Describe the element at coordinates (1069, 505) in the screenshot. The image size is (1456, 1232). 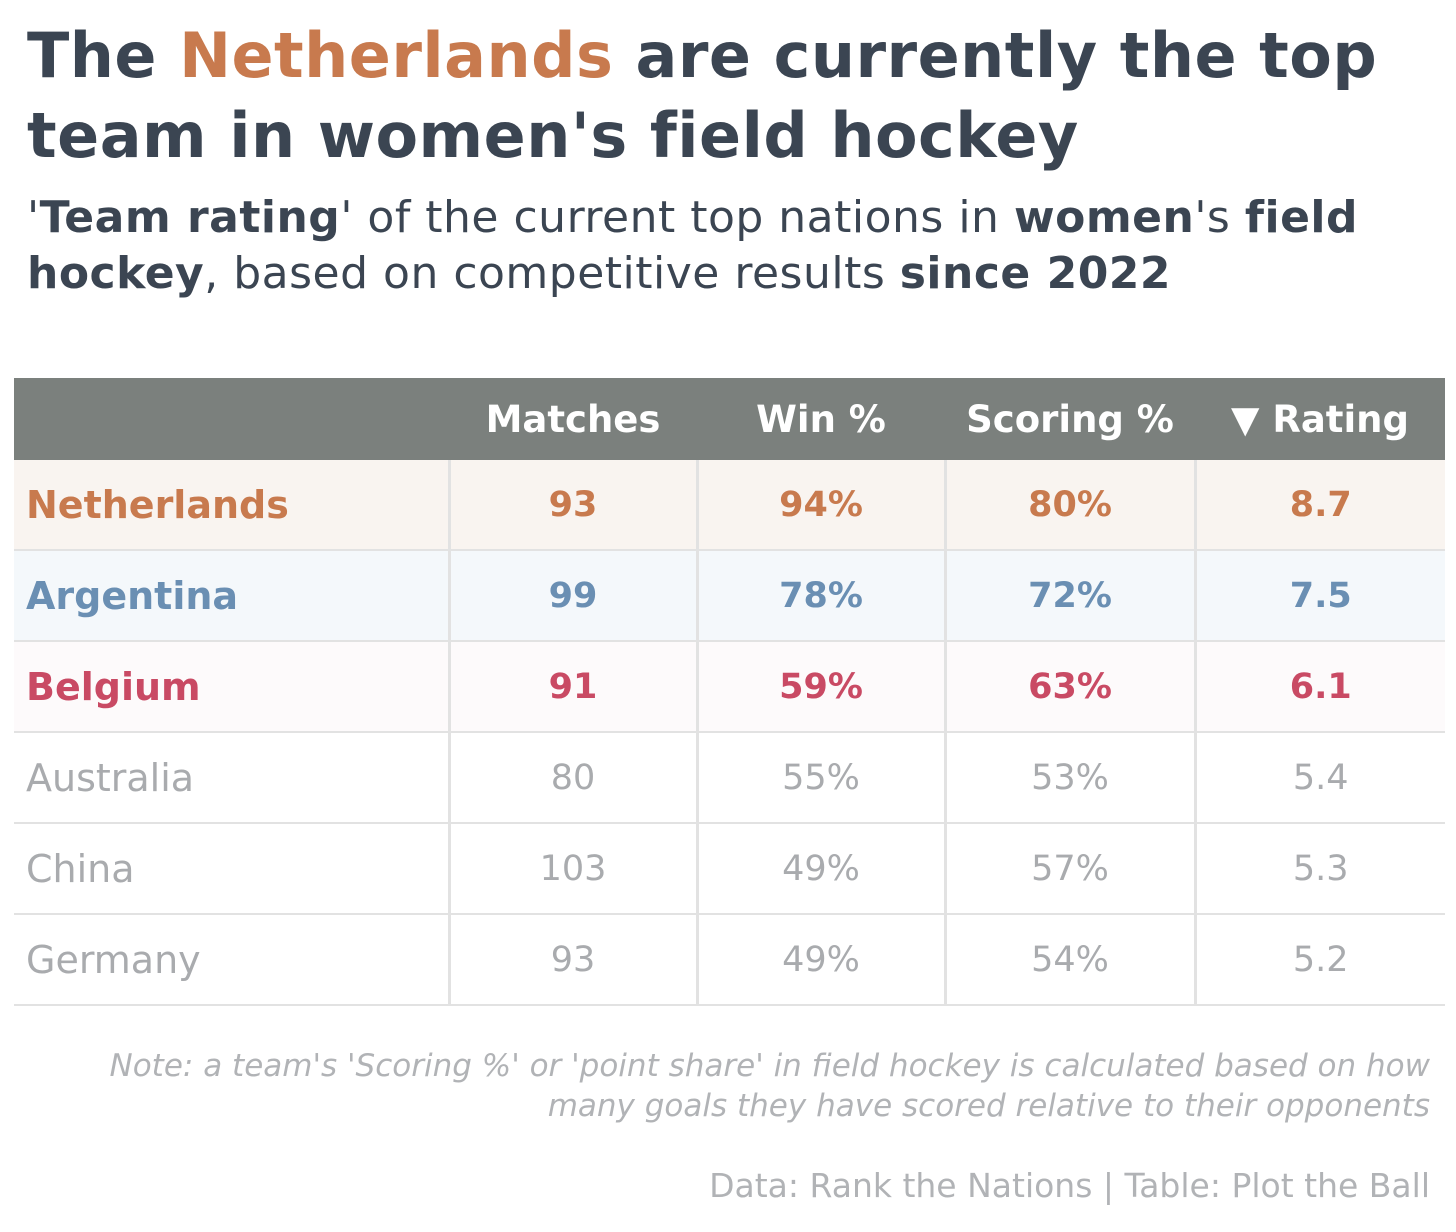
I see `cell-scoring: 80%` at that location.